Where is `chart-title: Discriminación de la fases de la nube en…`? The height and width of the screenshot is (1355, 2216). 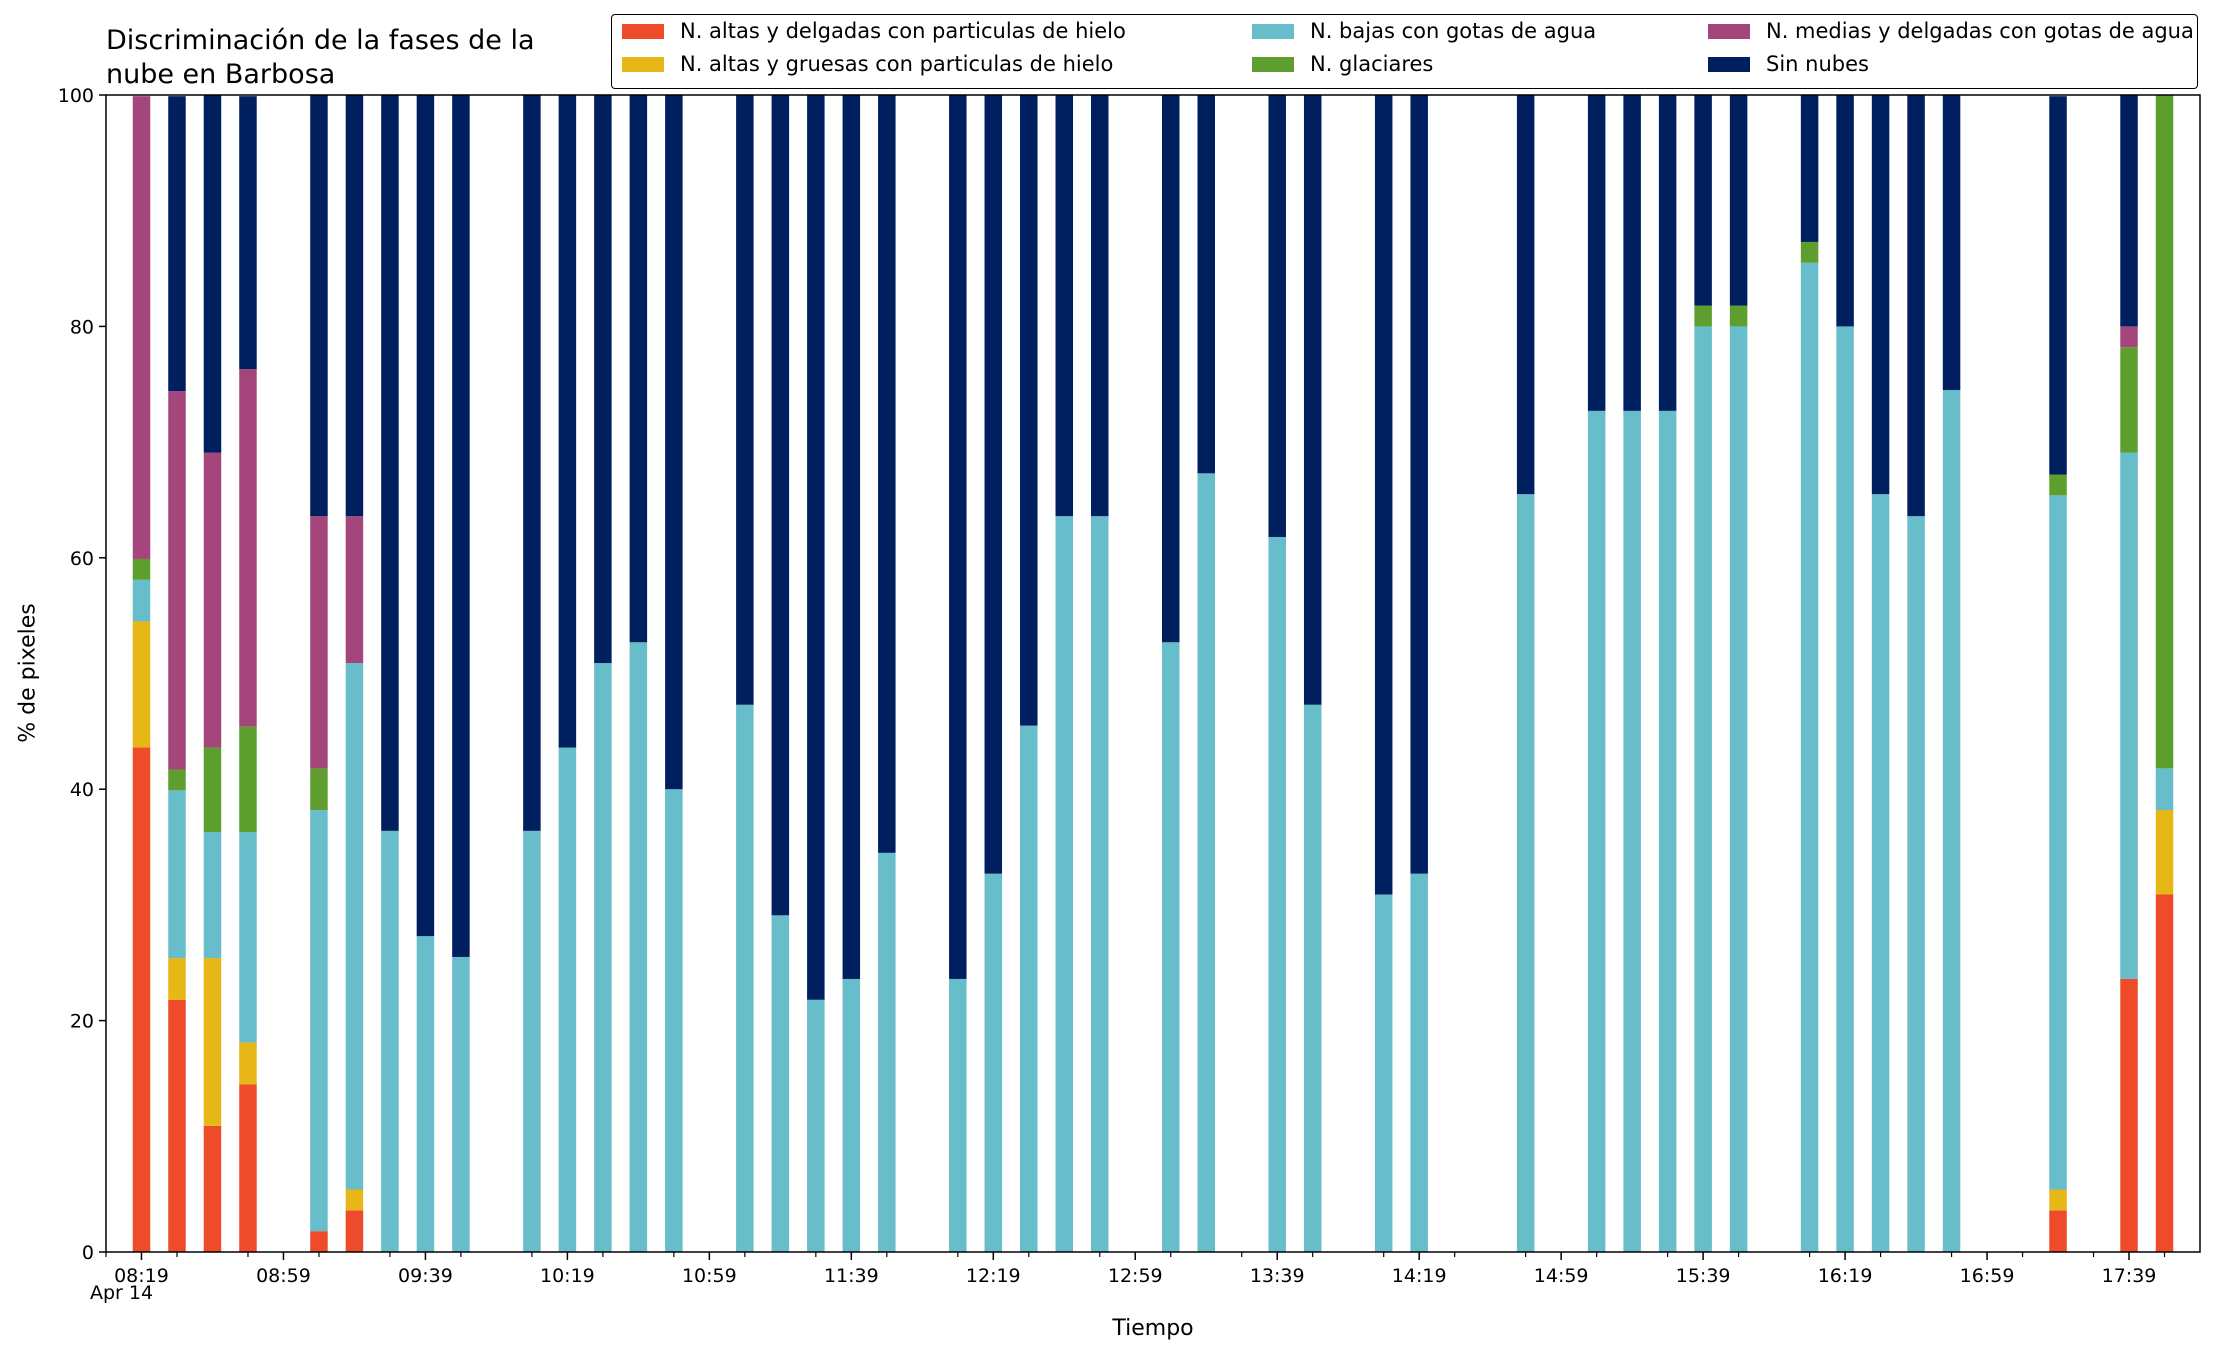
chart-title: Discriminación de la fases de la nube en… is located at coordinates (320, 57).